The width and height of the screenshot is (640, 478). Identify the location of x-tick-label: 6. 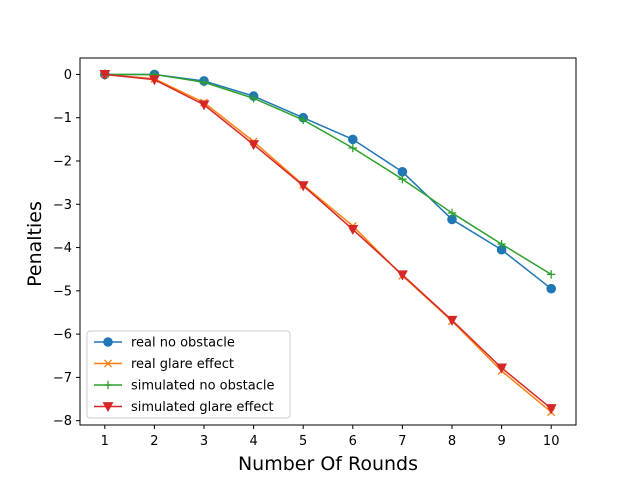
(353, 441).